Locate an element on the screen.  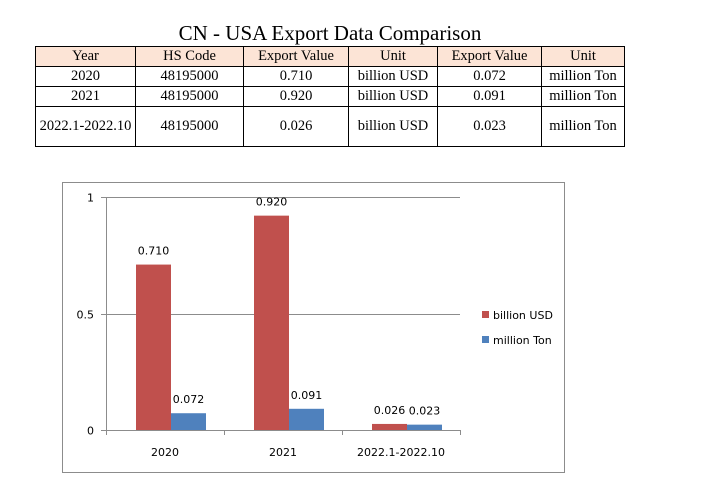
cell-hs-code: 48195000 is located at coordinates (189, 126).